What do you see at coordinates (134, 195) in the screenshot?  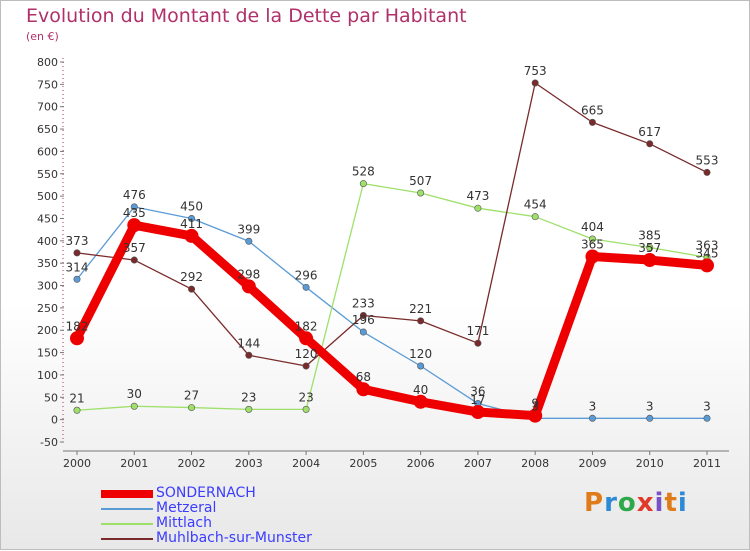 I see `data-label: 476` at bounding box center [134, 195].